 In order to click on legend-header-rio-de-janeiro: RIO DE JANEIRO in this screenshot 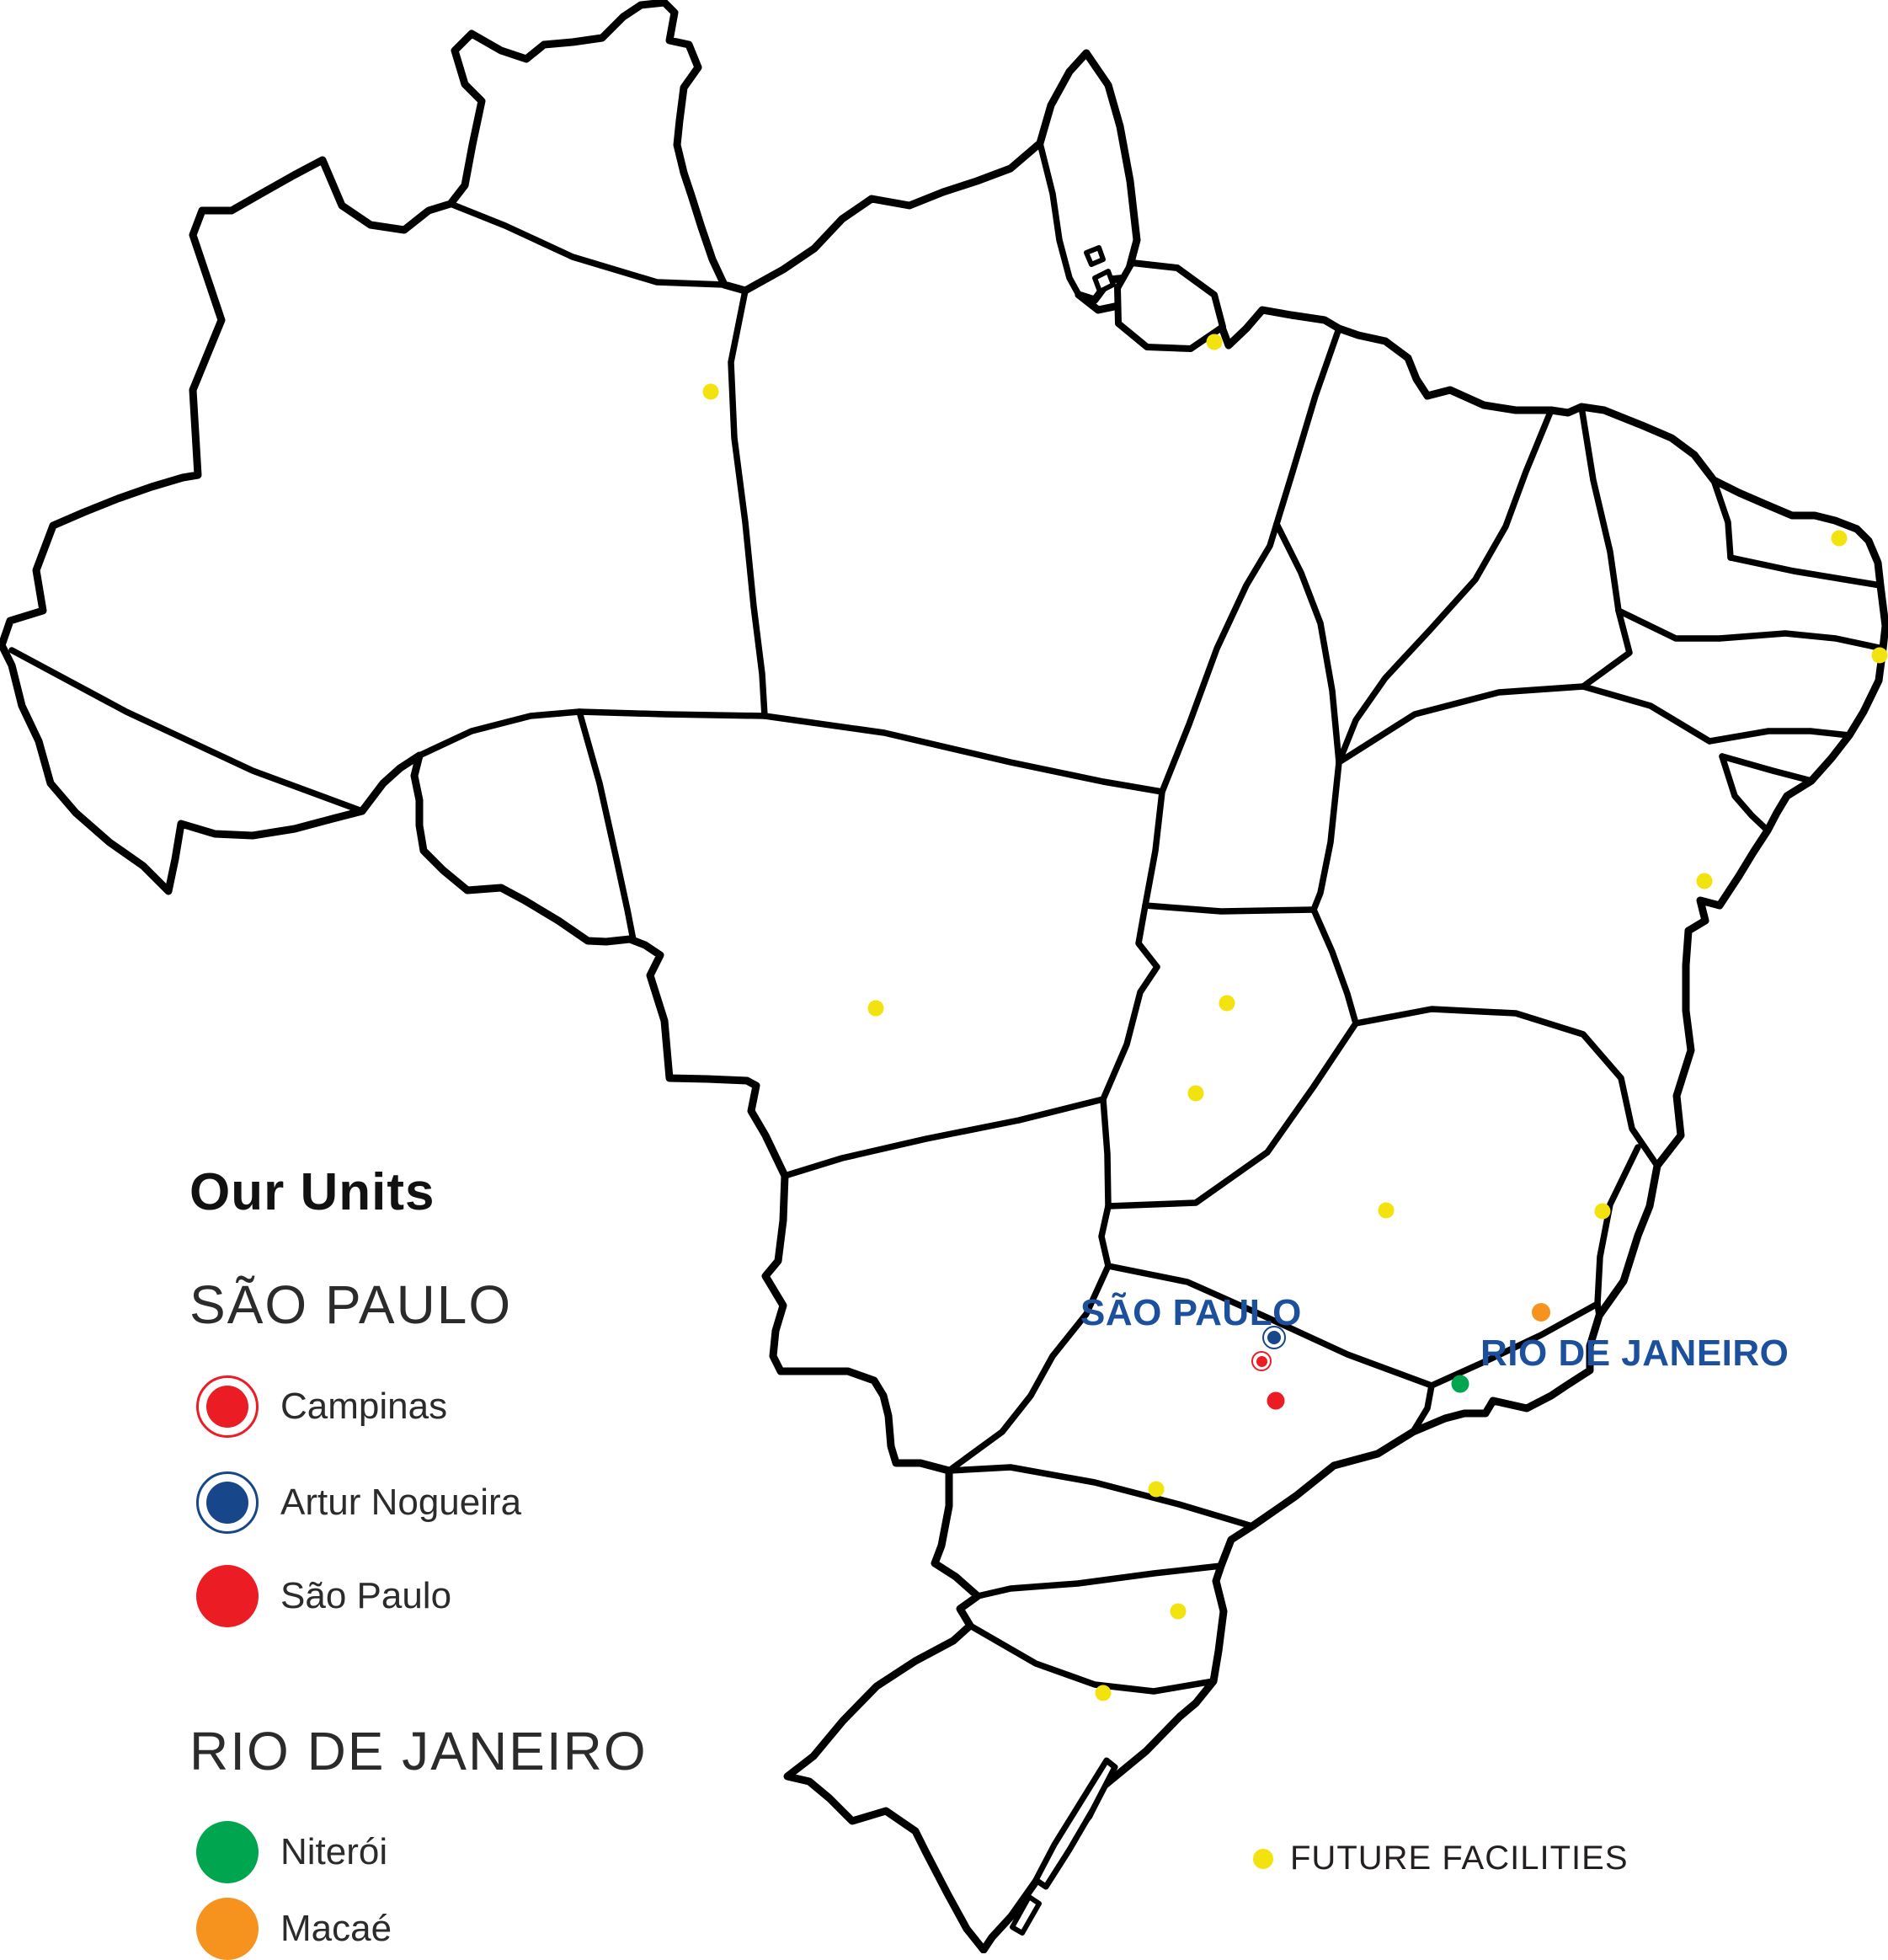, I will do `click(418, 1751)`.